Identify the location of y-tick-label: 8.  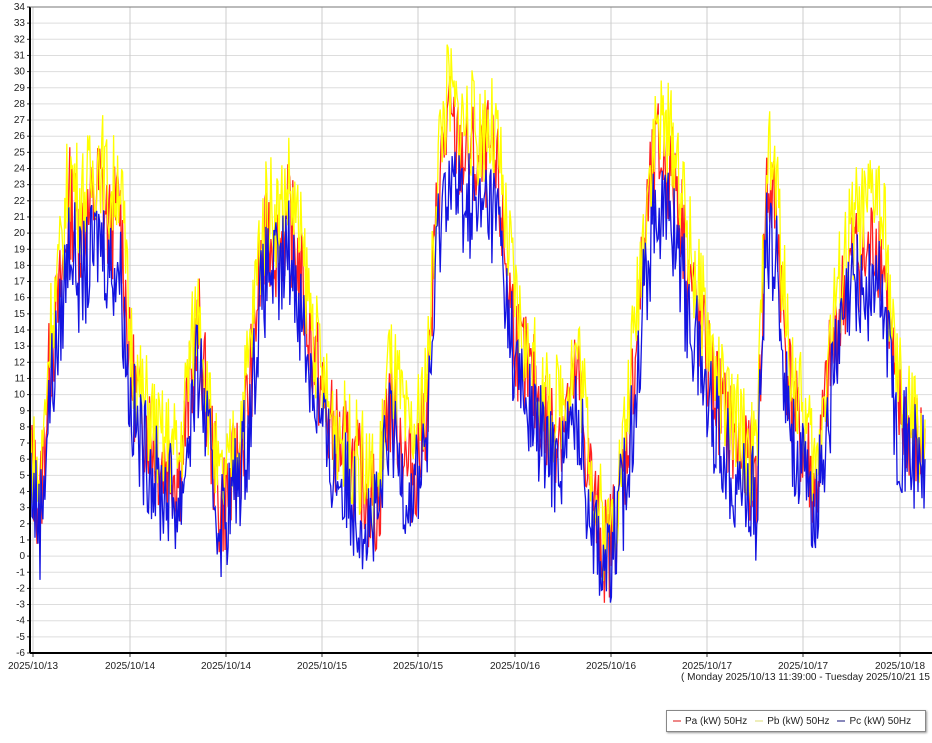
(22, 427).